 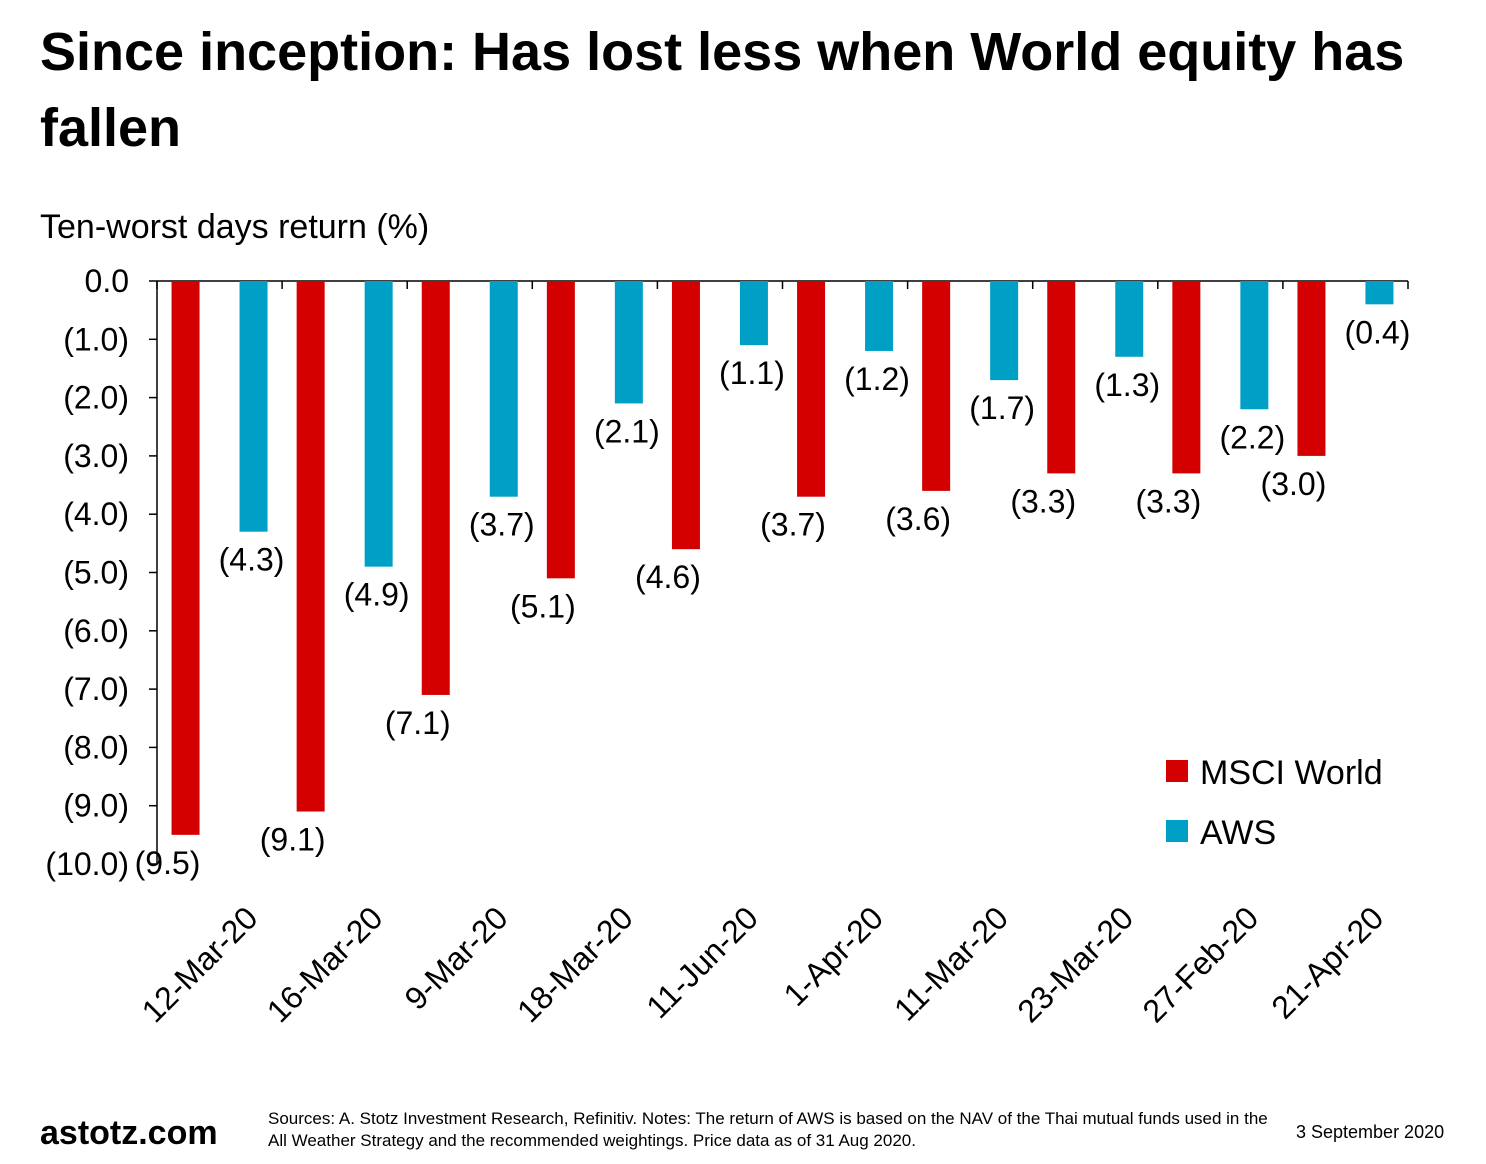 I want to click on y-tick-label: (8.0), so click(x=96, y=747).